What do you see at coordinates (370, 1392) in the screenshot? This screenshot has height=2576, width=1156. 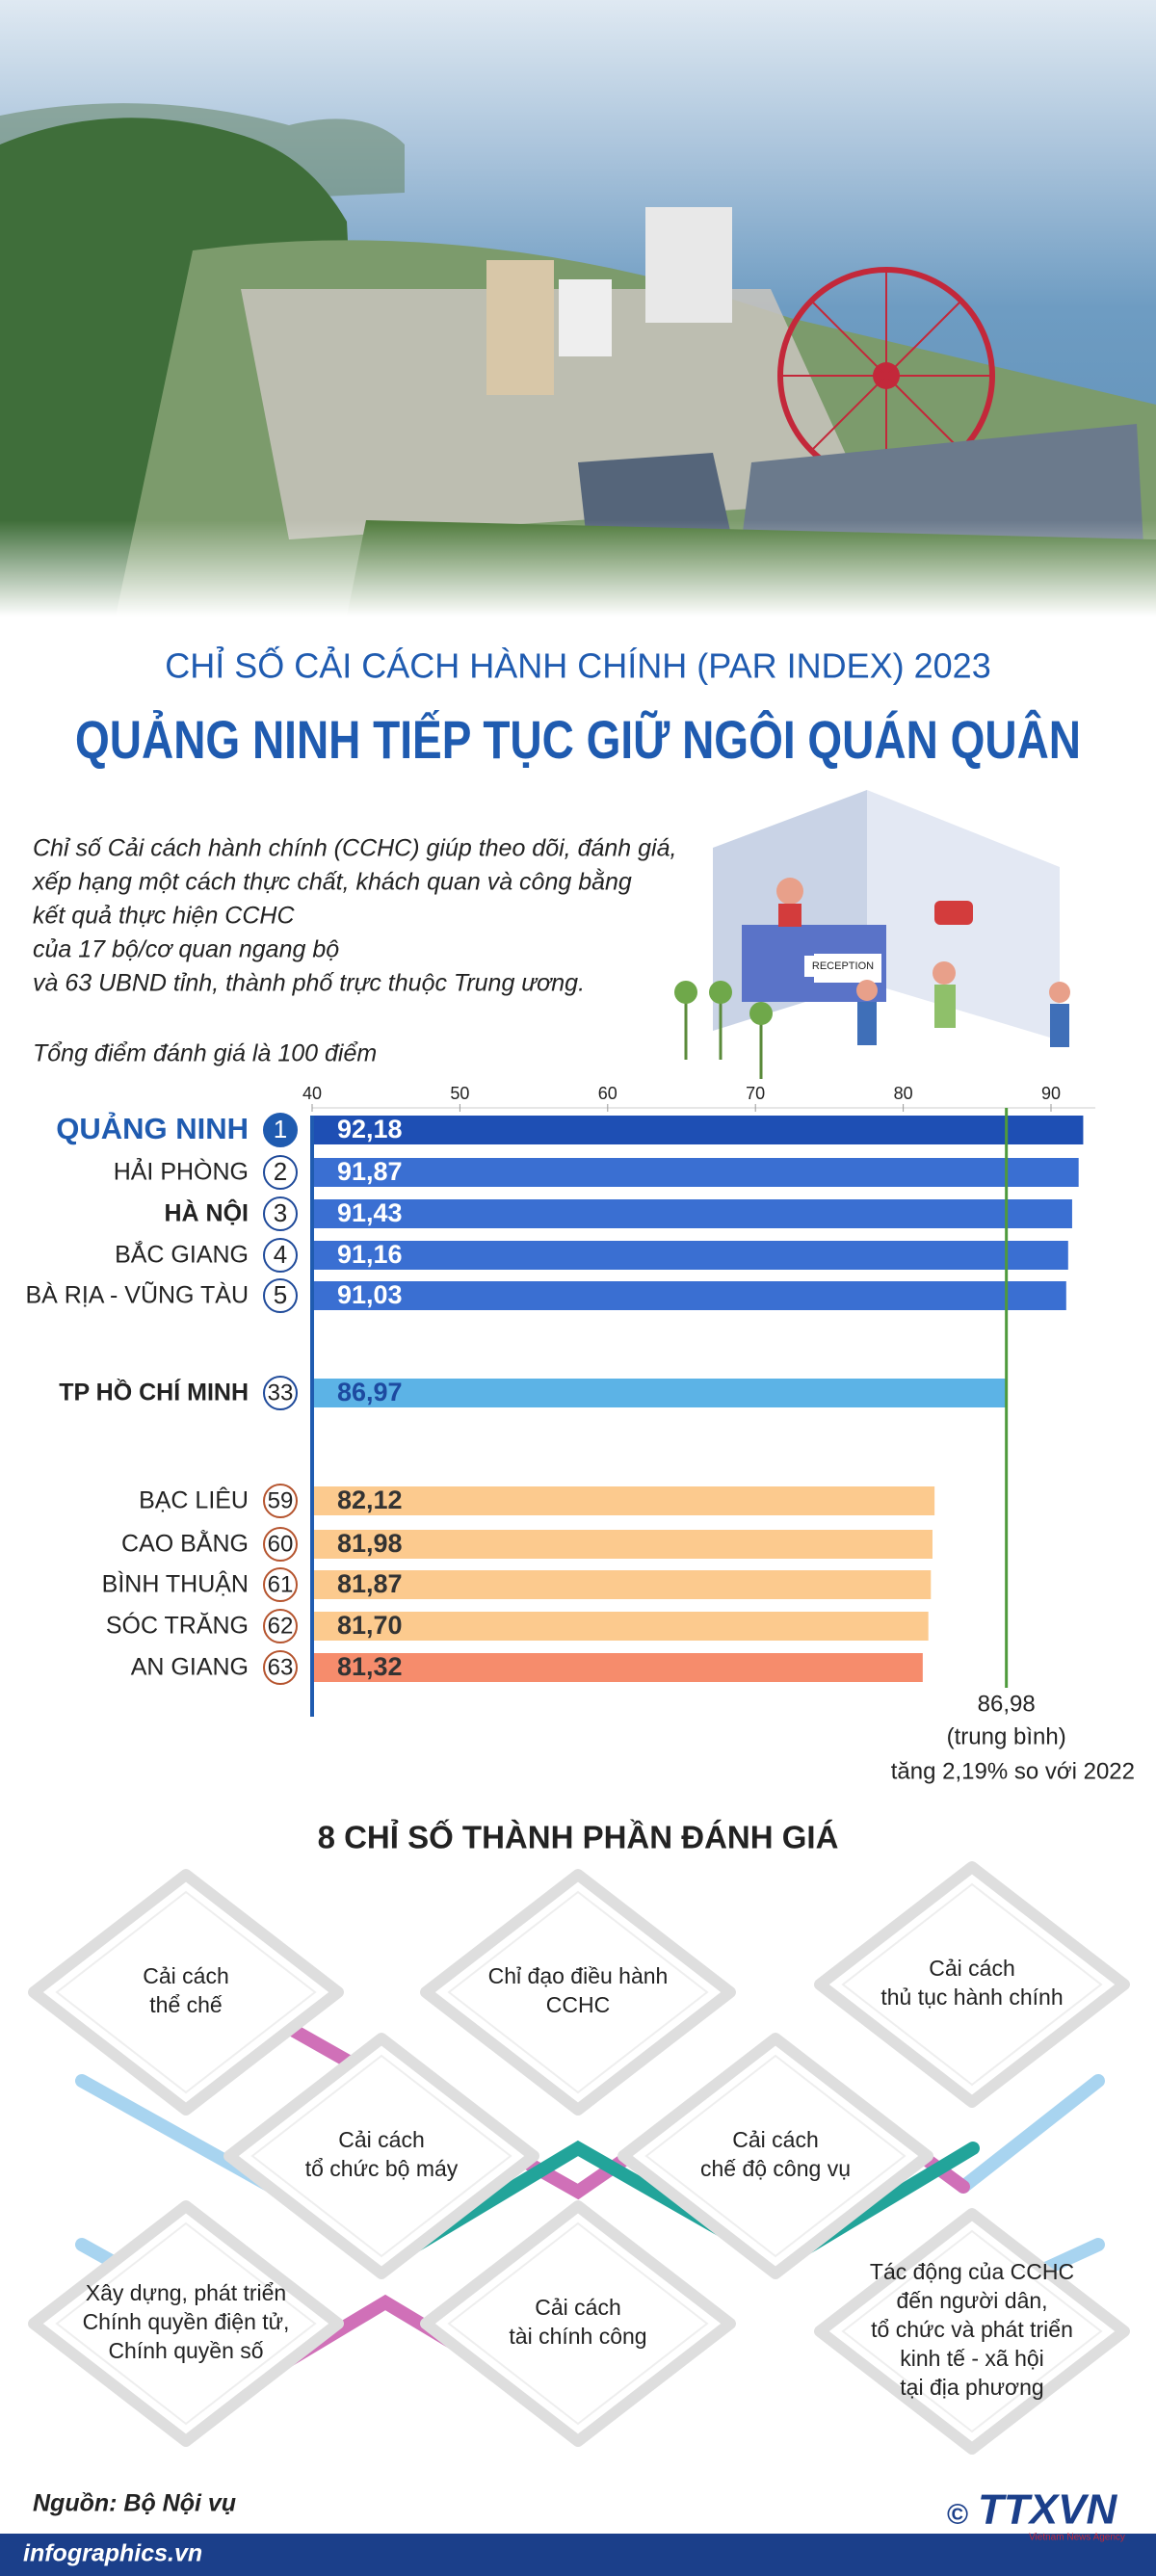 I see `value-label: 86,97` at bounding box center [370, 1392].